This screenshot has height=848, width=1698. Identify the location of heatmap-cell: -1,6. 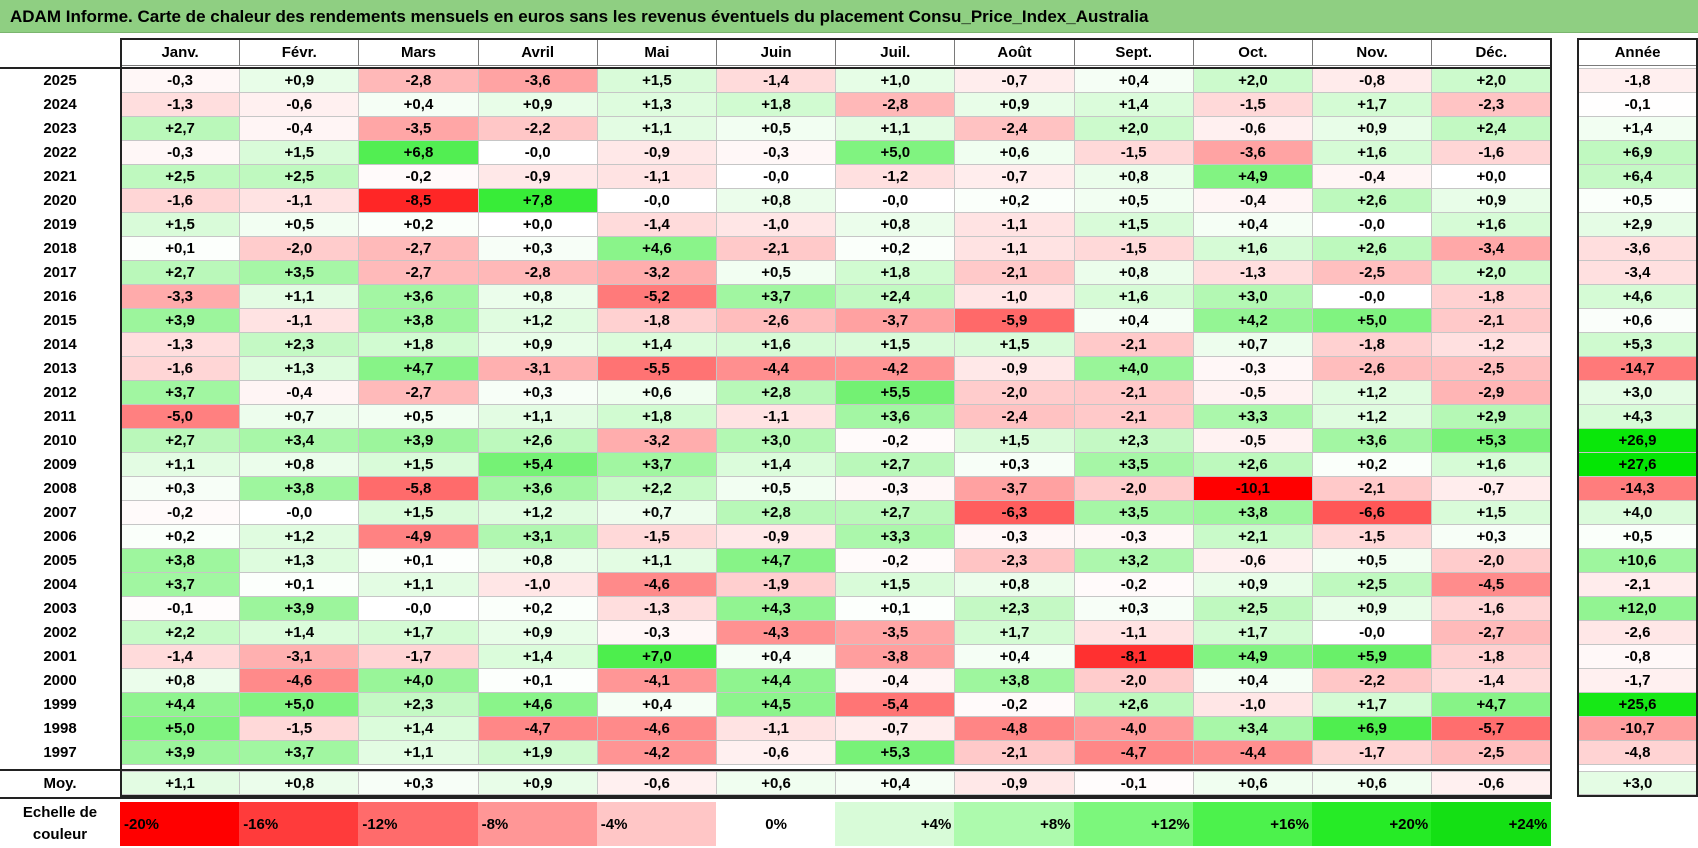
(180, 368).